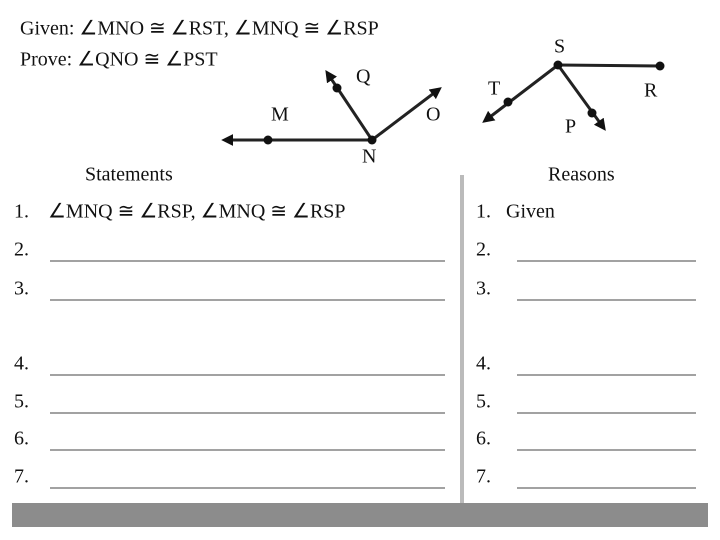 This screenshot has height=540, width=720. What do you see at coordinates (21, 250) in the screenshot?
I see `row-number: 2.` at bounding box center [21, 250].